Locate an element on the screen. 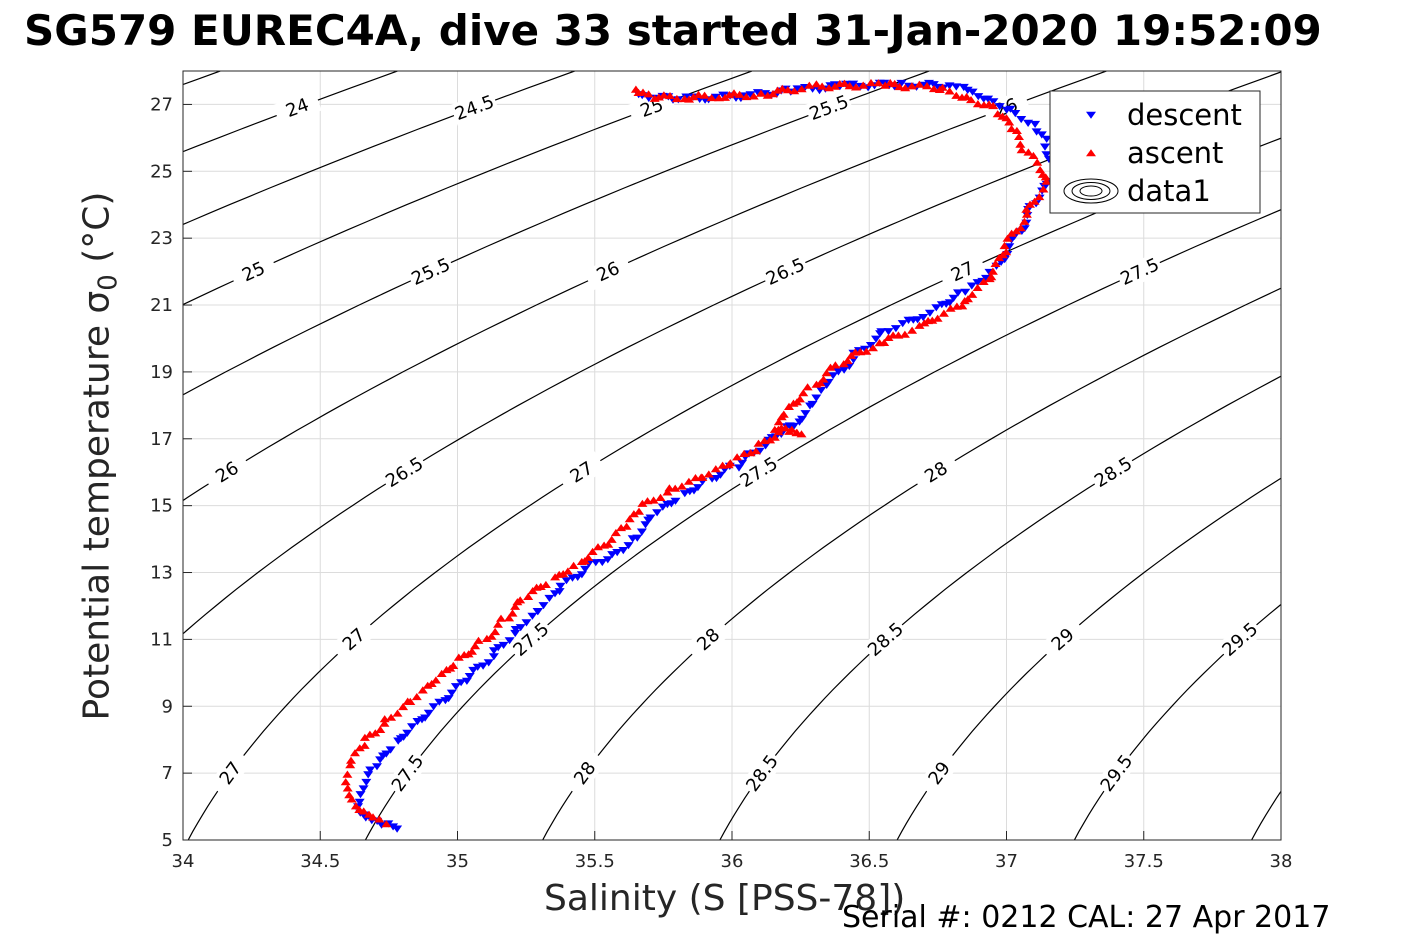  x-tick-label: 35 is located at coordinates (457, 861).